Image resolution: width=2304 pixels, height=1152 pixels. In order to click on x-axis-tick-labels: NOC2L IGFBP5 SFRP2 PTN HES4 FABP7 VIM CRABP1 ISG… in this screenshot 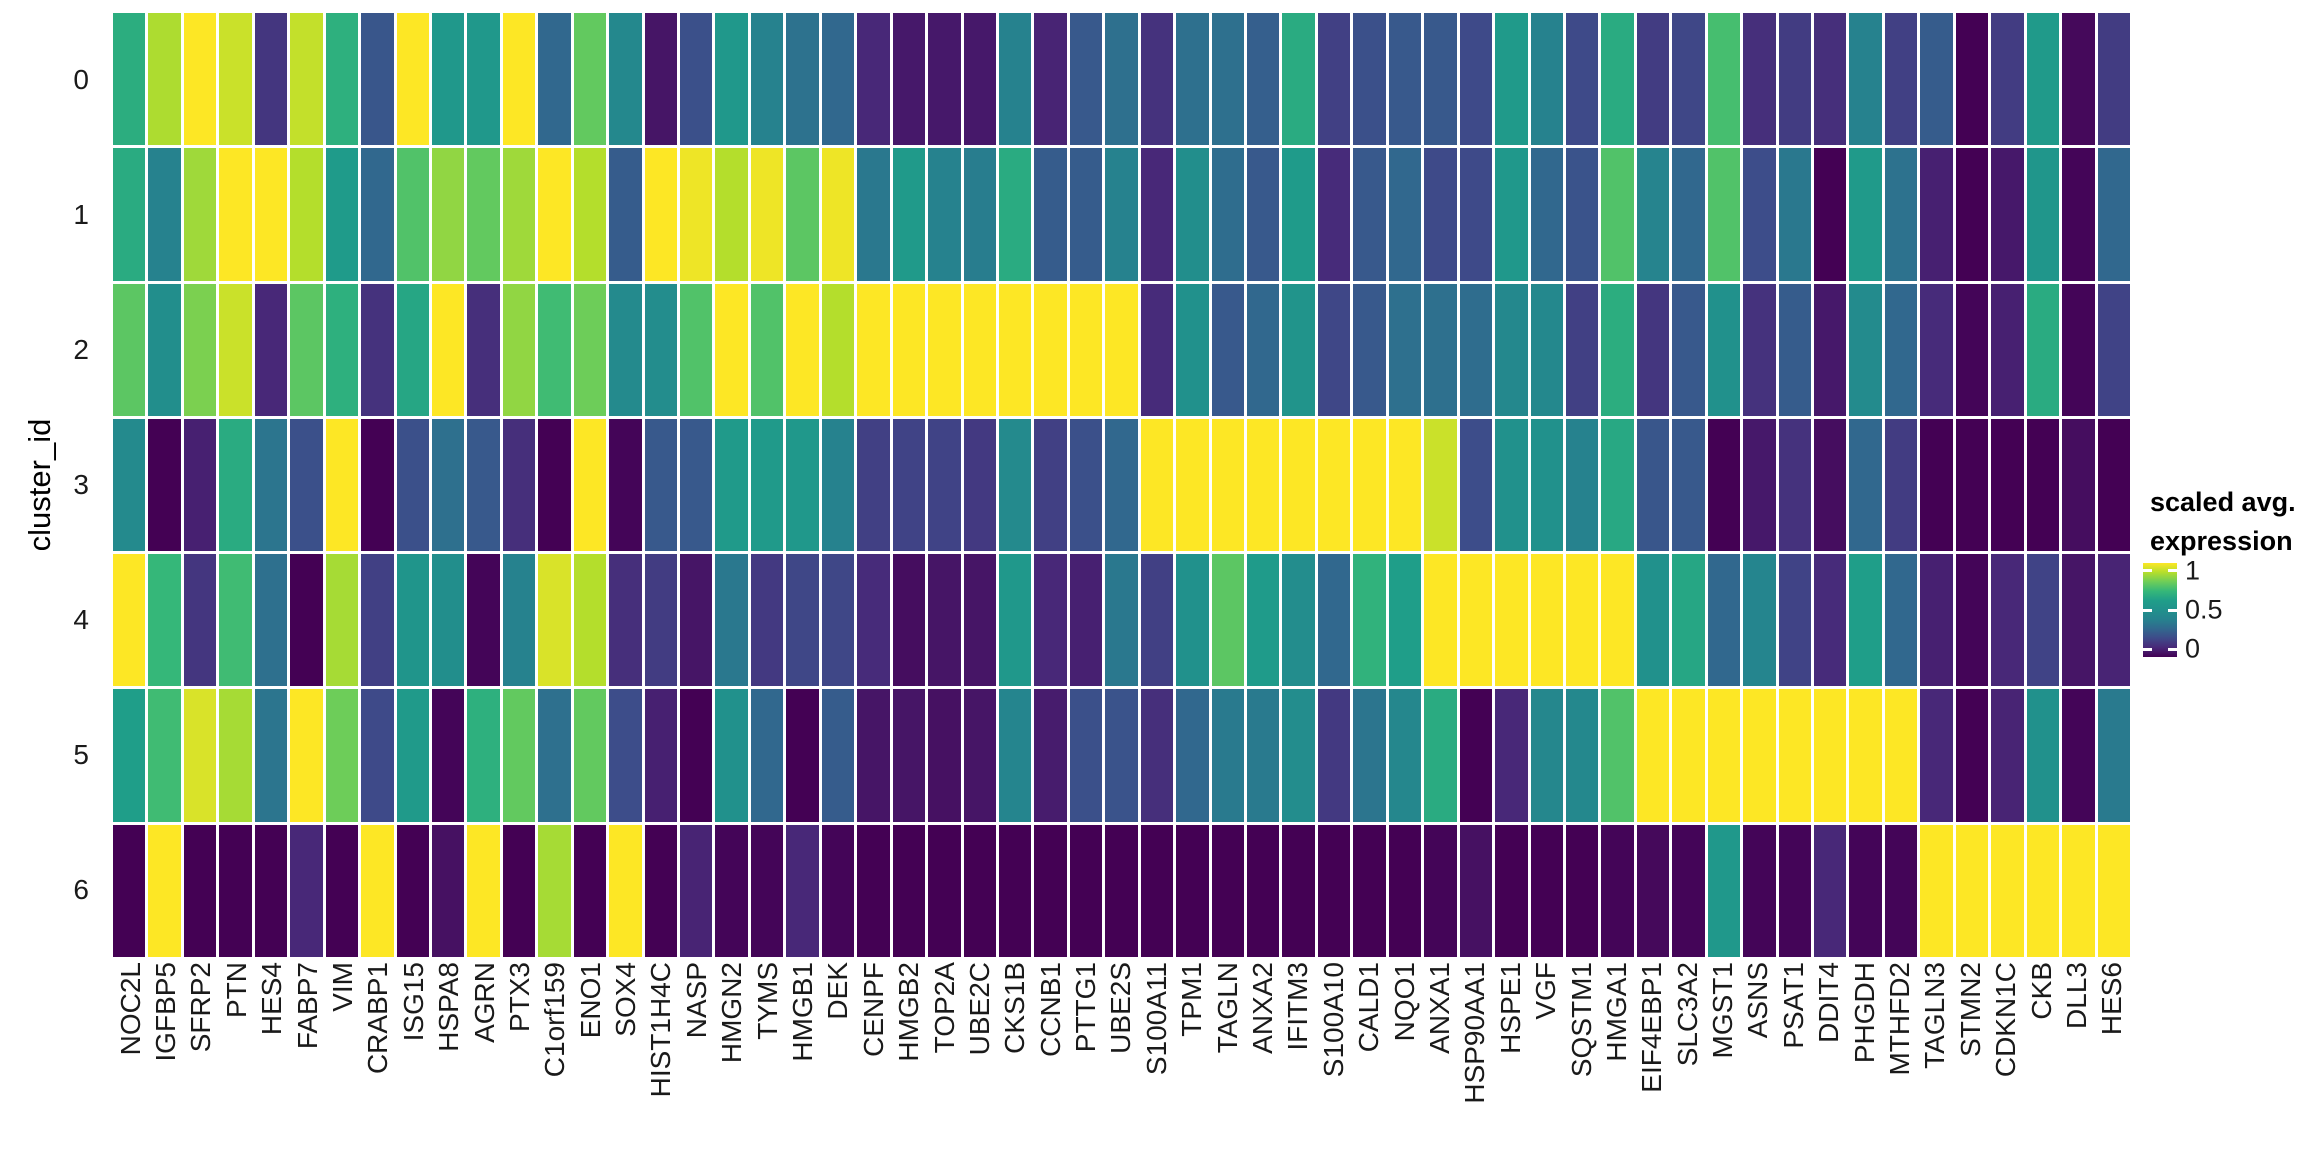, I will do `click(1121, 1057)`.